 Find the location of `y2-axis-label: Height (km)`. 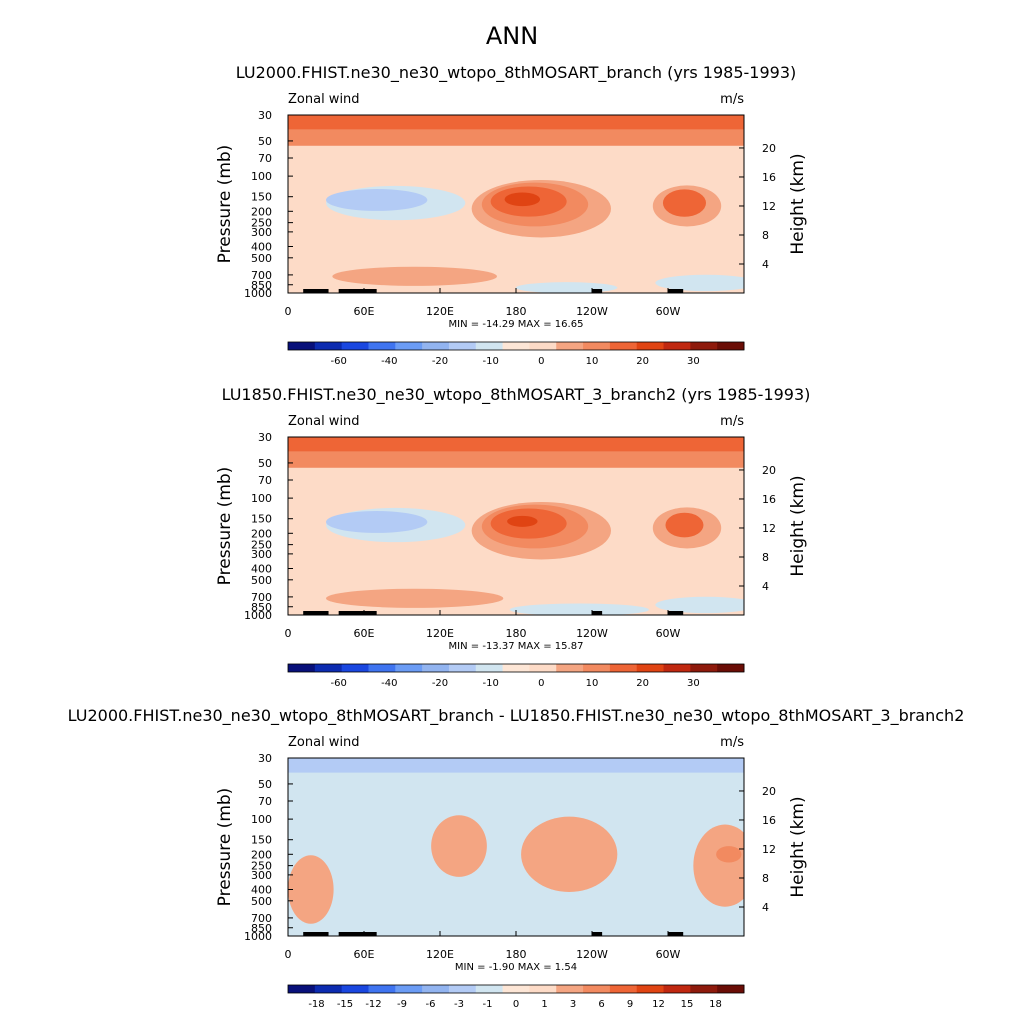

y2-axis-label: Height (km) is located at coordinates (798, 525).